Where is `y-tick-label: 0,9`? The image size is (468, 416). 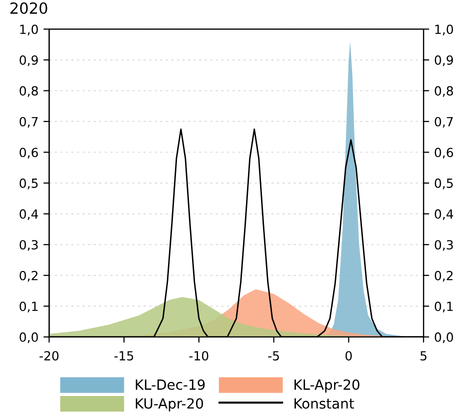 y-tick-label: 0,9 is located at coordinates (29, 60).